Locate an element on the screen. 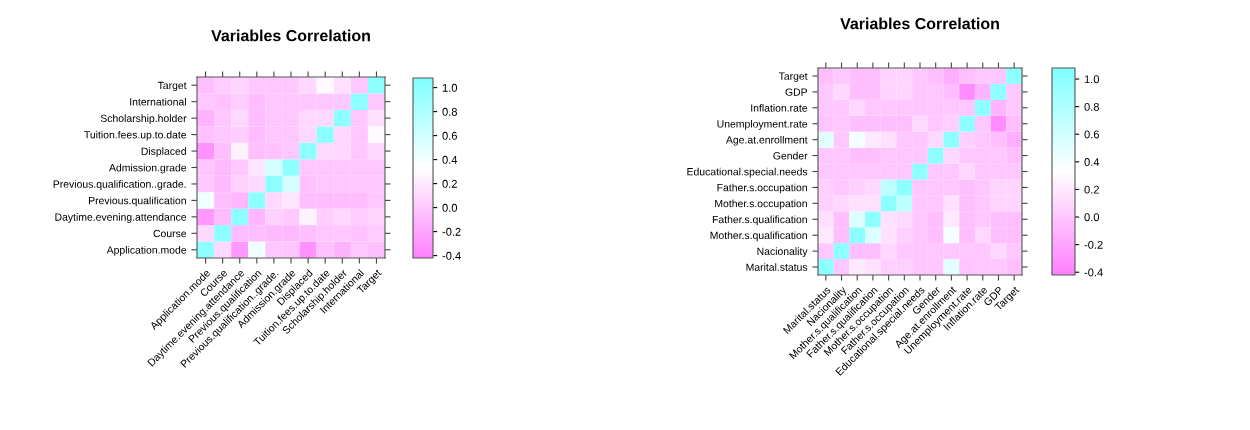 The width and height of the screenshot is (1250, 430). y-tick-label: Course is located at coordinates (170, 233).